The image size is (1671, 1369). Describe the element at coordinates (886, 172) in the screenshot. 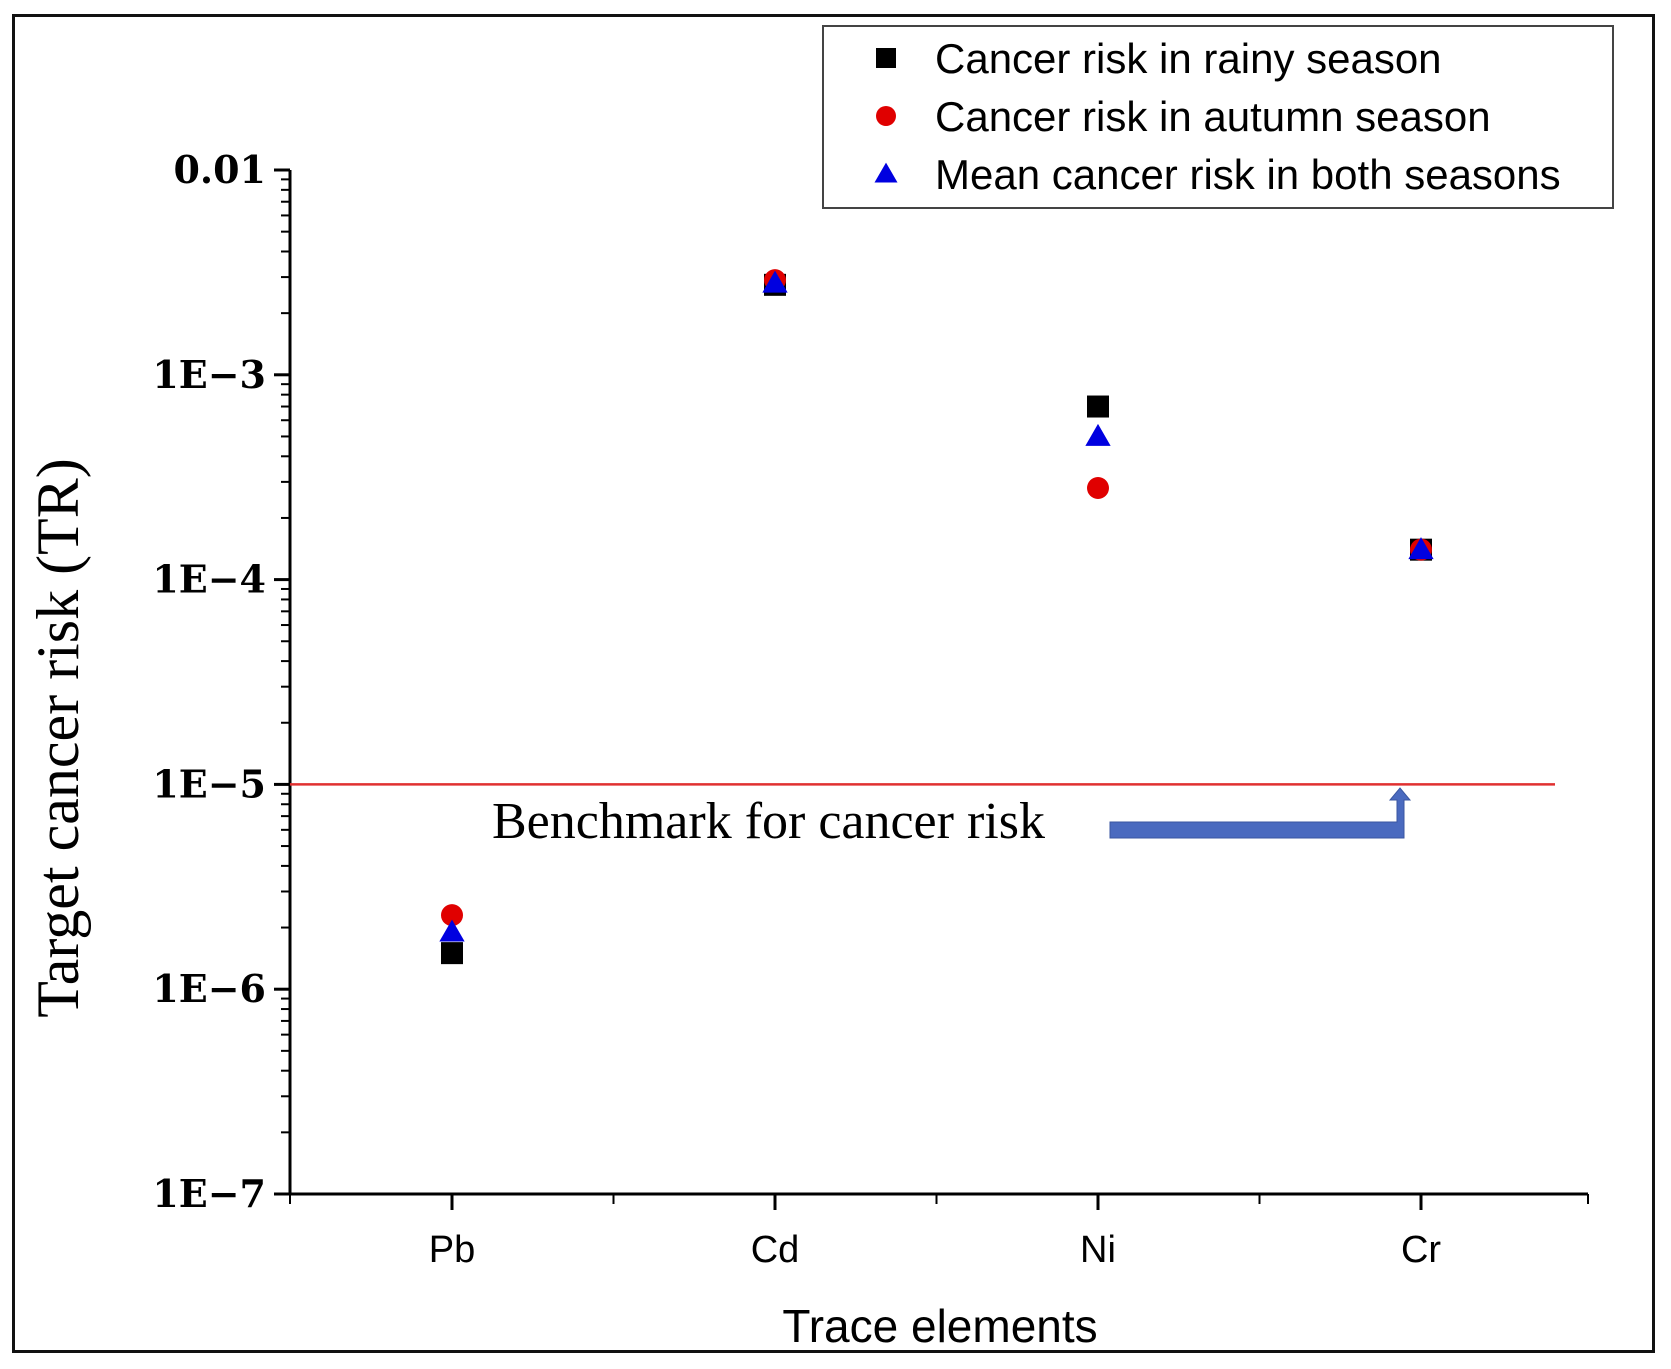

I see `legend-triangle-icon` at that location.